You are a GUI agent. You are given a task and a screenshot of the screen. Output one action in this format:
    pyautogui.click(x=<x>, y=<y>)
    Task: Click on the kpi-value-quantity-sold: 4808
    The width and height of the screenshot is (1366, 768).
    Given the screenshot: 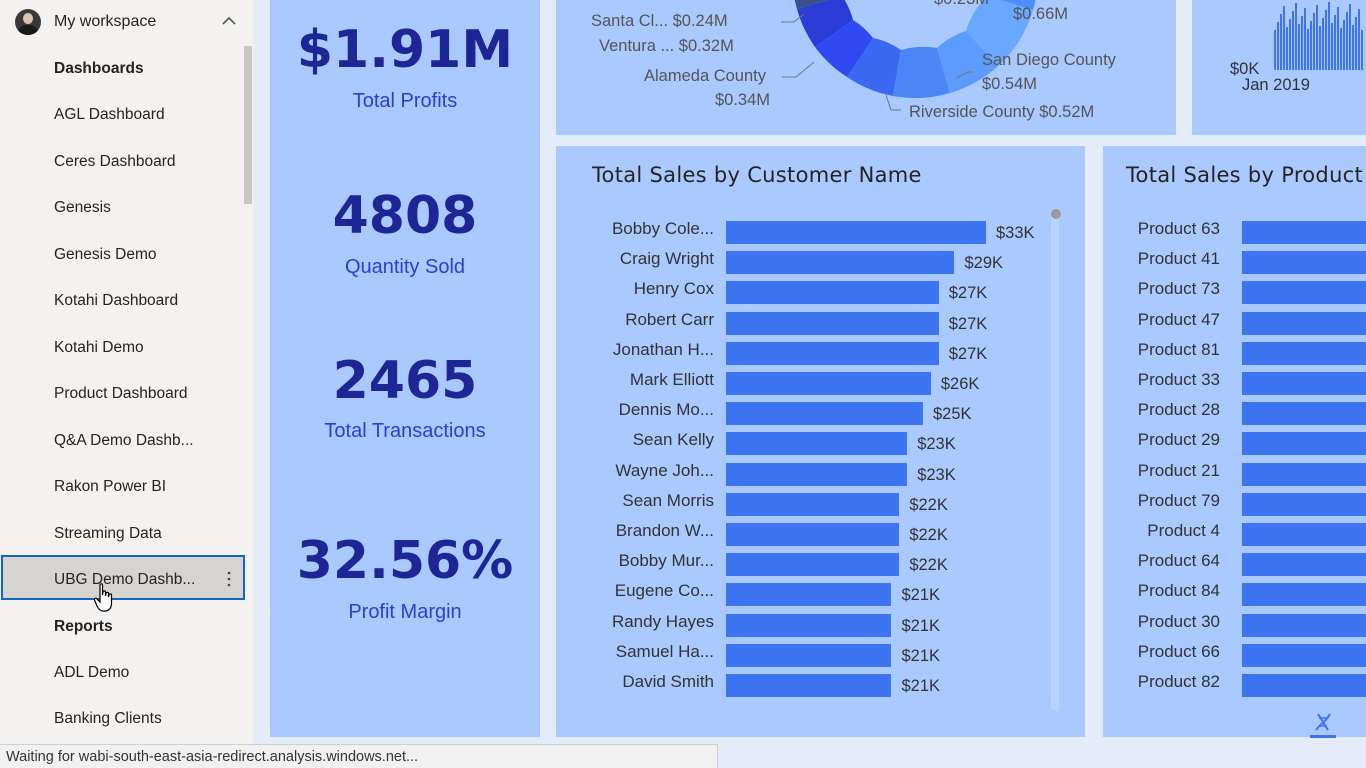 What is the action you would take?
    pyautogui.click(x=405, y=216)
    